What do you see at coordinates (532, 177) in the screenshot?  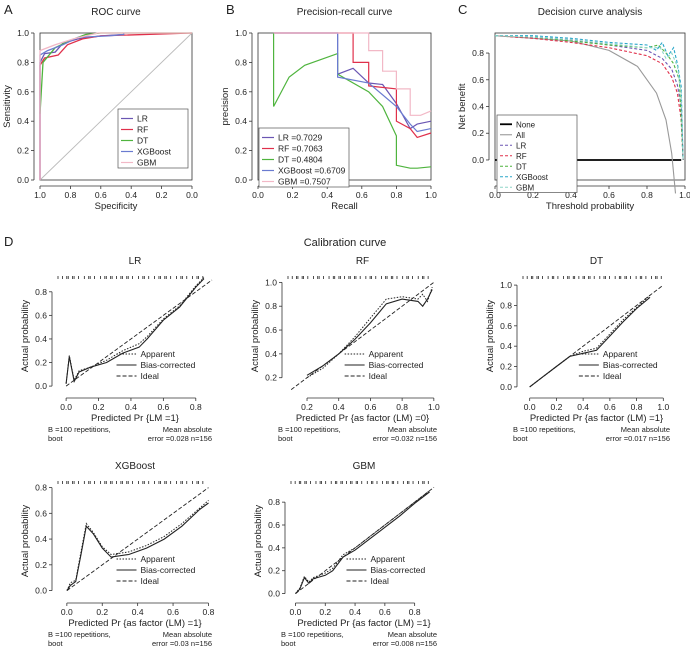 I see `legend-entry: XGBoost` at bounding box center [532, 177].